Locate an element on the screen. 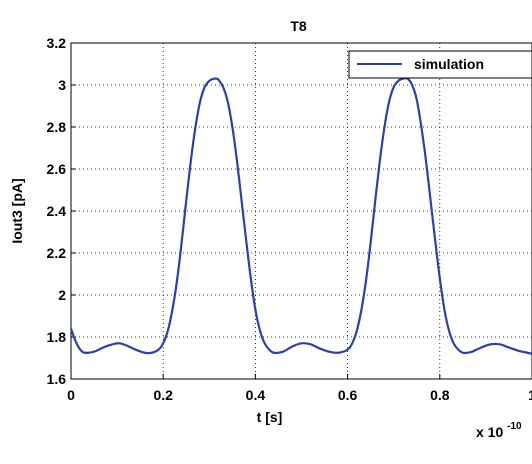  y-tick-label: 2 is located at coordinates (62, 295).